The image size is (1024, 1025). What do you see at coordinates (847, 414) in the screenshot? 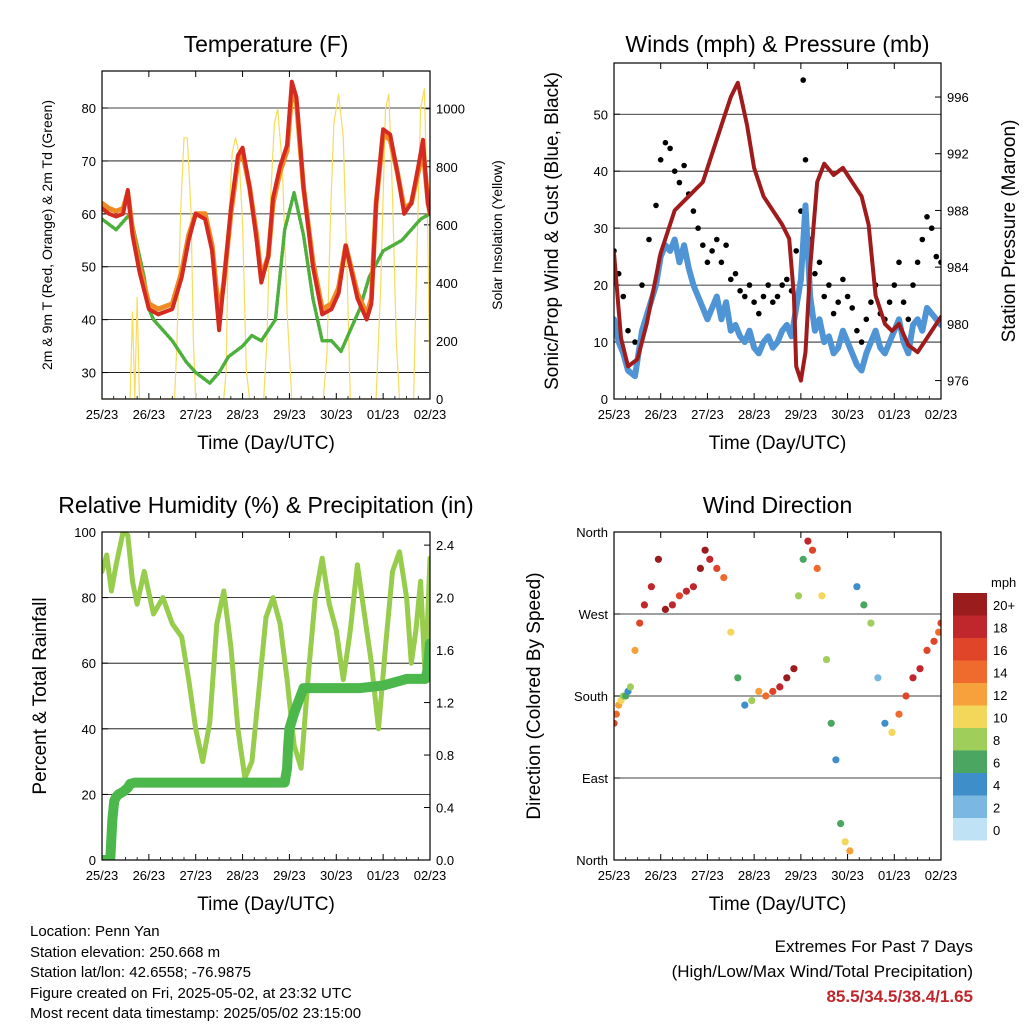
I see `wind-xtick-label: 30/23` at bounding box center [847, 414].